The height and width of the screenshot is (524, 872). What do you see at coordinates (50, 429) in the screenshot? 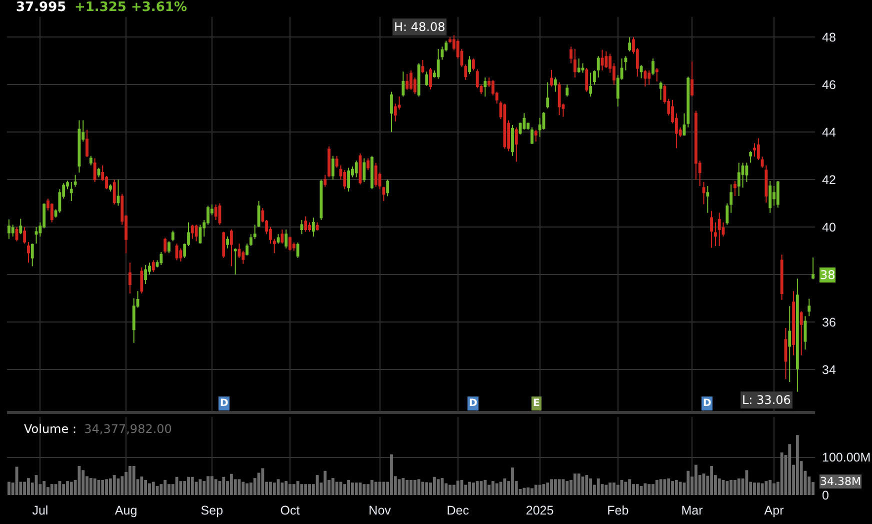
I see `text: Volume :` at bounding box center [50, 429].